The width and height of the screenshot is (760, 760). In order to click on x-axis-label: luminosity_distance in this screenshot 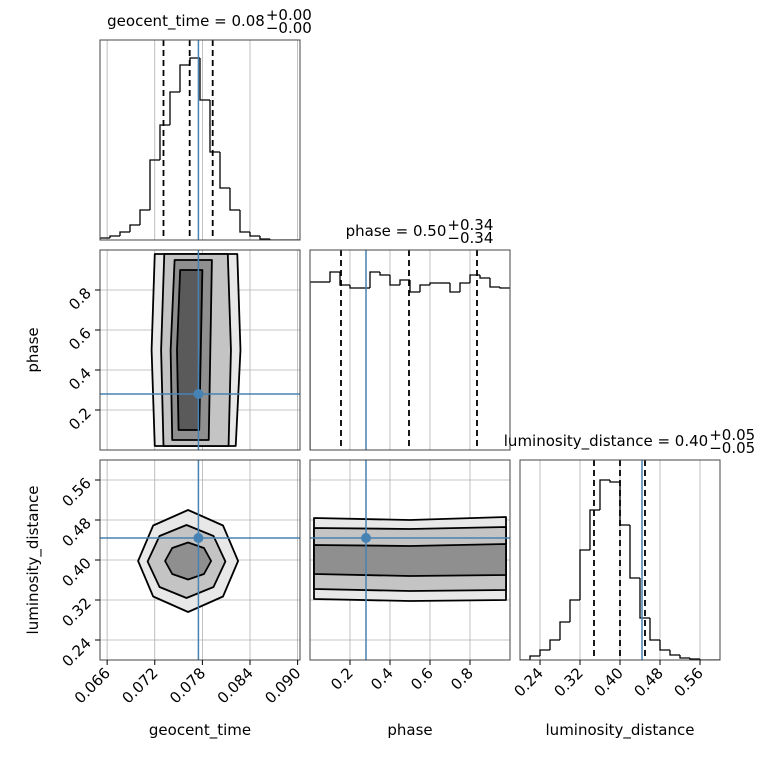, I will do `click(620, 730)`.